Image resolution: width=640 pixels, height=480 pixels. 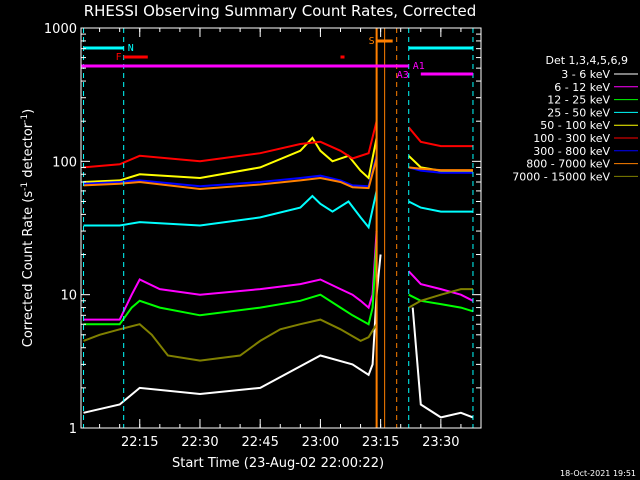 I want to click on flag-label-s: S, so click(x=372, y=41).